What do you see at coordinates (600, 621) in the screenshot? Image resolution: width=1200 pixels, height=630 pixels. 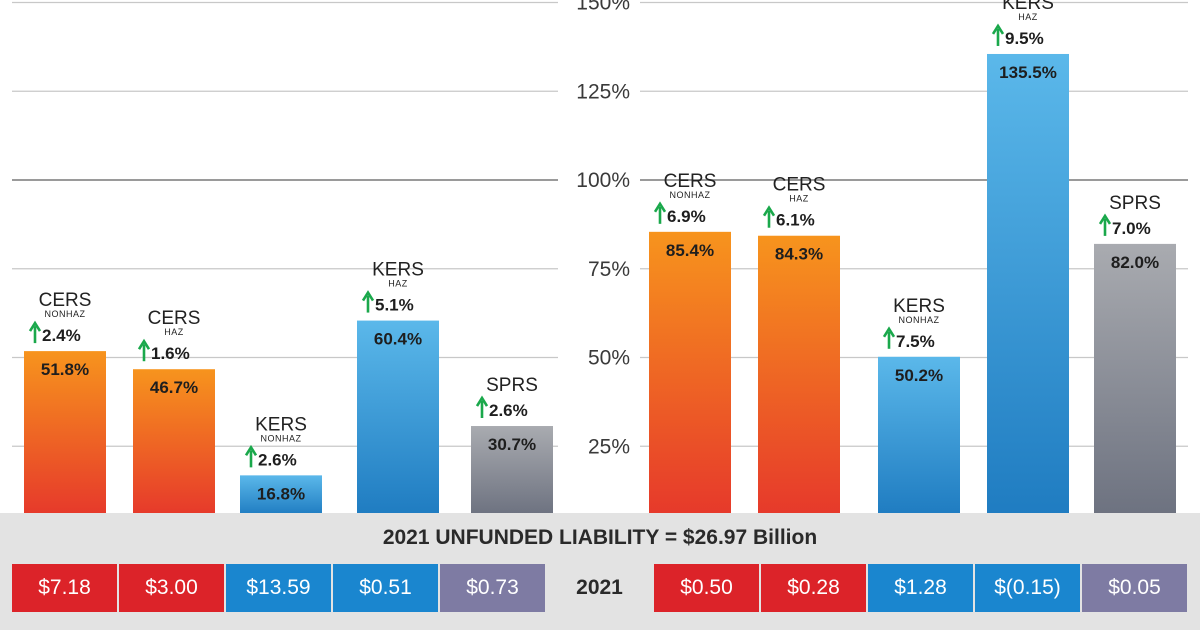 I see `bottom-strip` at bounding box center [600, 621].